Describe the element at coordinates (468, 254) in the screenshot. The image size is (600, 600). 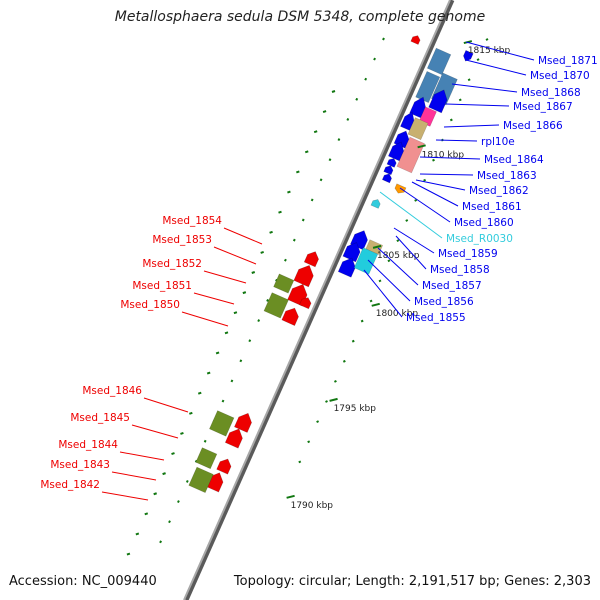
I see `gene-label-msed-1859: Msed_1859` at that location.